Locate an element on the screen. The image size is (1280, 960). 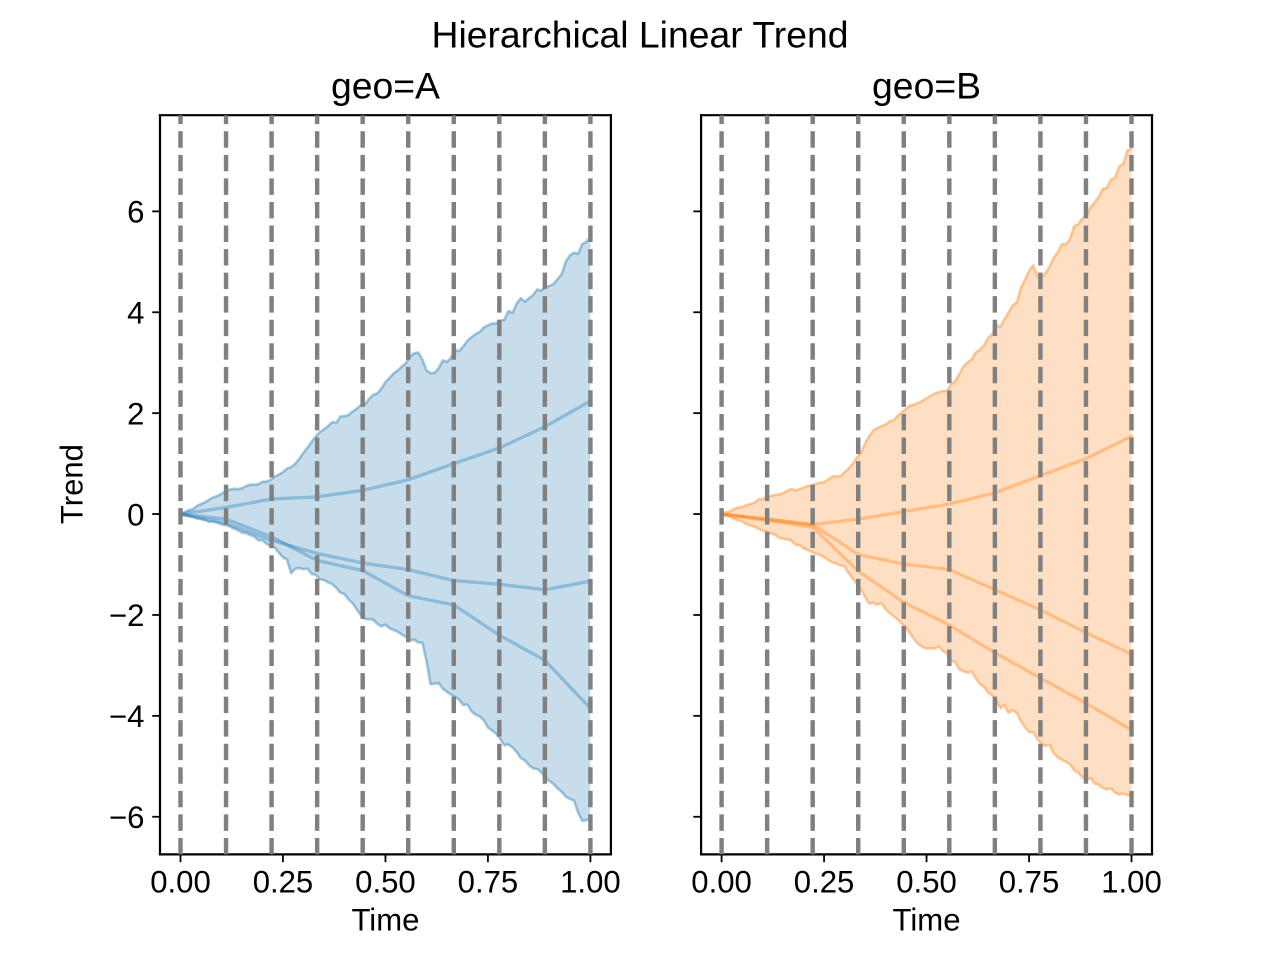
svg-text: 0 is located at coordinates (135, 514).